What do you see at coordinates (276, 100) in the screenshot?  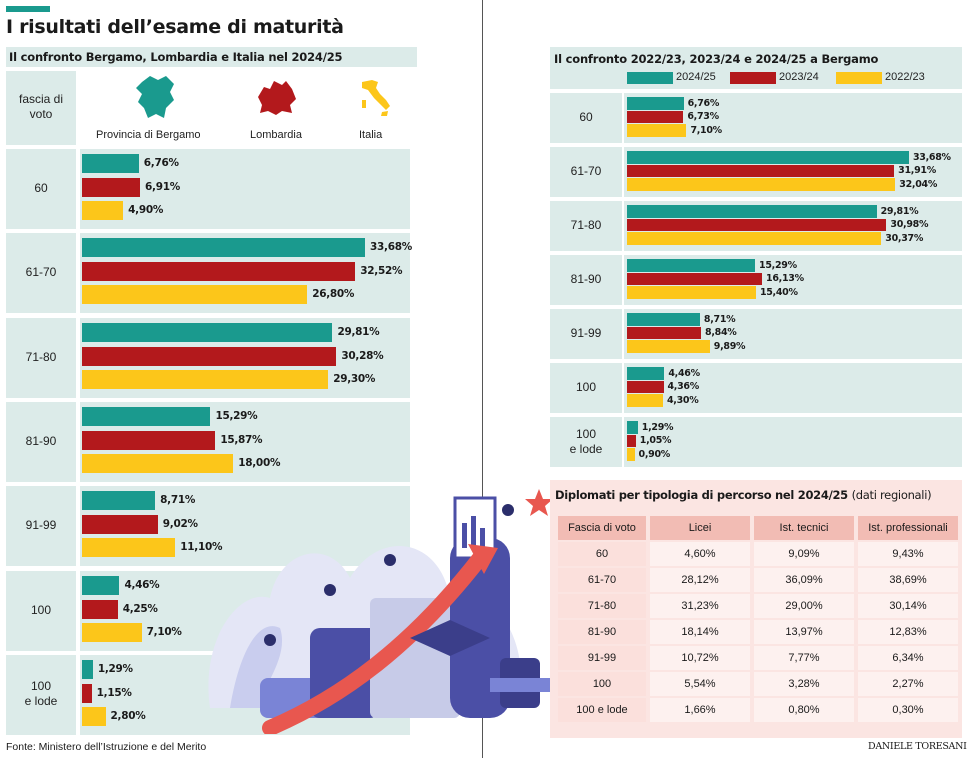 I see `lombardia-map-icon` at bounding box center [276, 100].